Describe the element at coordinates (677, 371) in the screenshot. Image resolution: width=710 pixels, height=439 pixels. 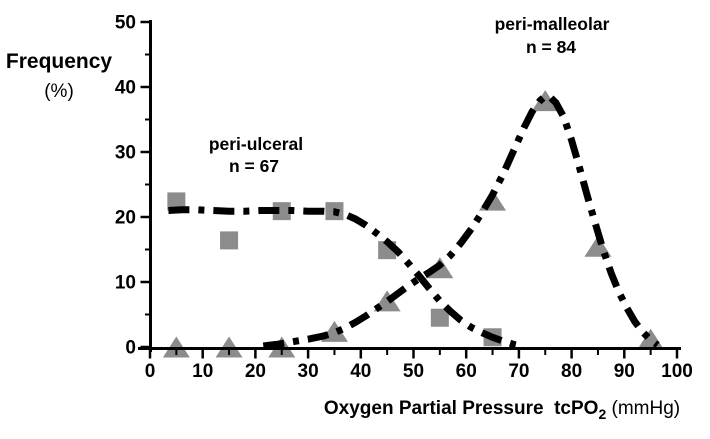
I see `x-tick-label: 100` at that location.